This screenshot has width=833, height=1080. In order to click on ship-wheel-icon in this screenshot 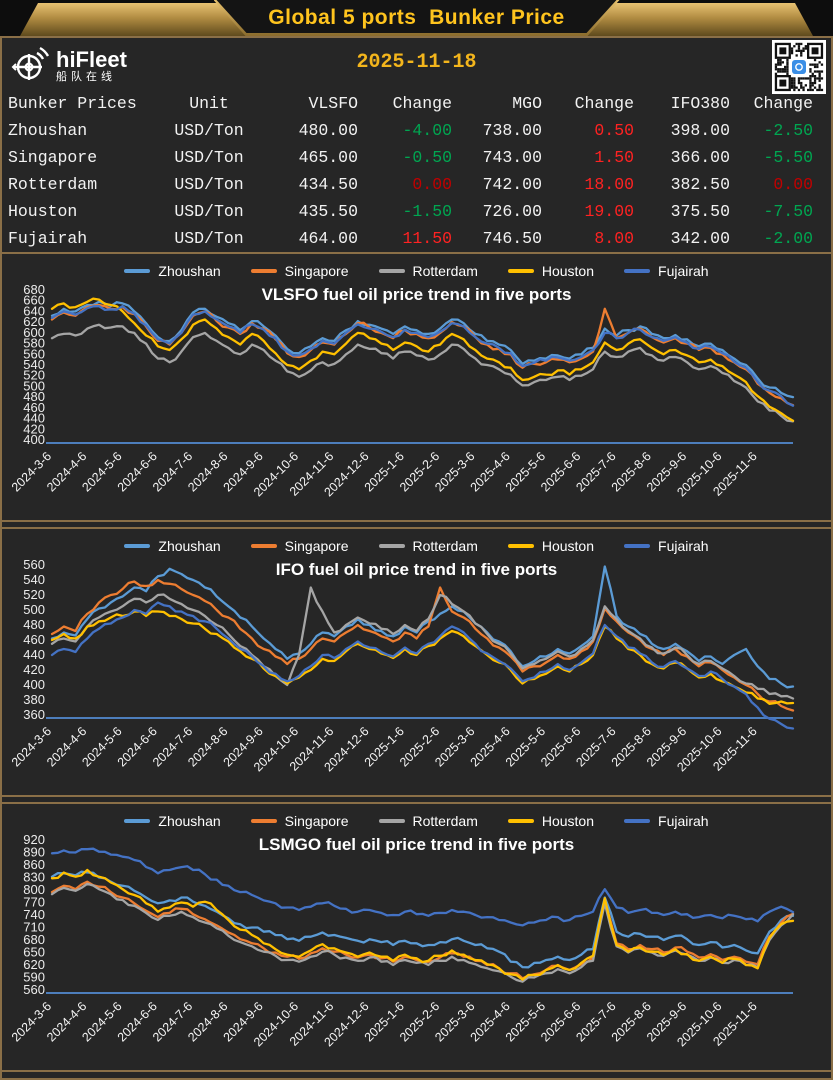, I will do `click(31, 66)`.